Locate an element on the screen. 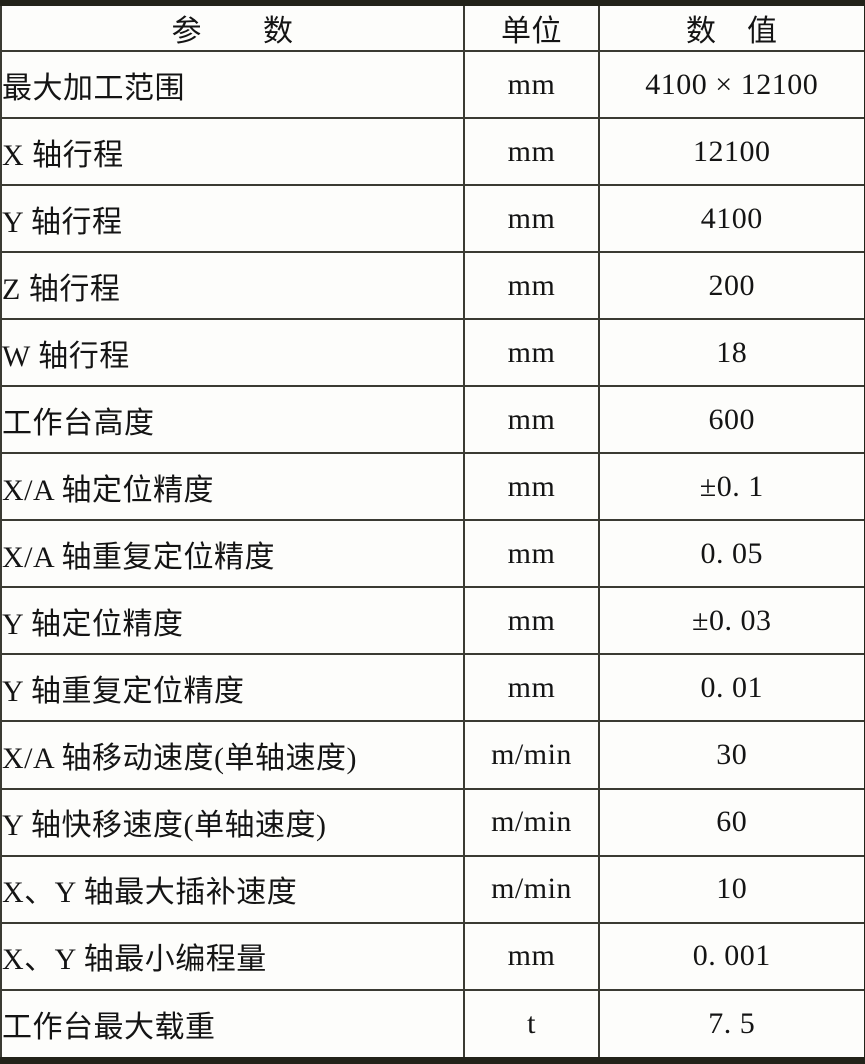  table-row: X/A 轴定位精度 mm ±0. 1 is located at coordinates (432, 487).